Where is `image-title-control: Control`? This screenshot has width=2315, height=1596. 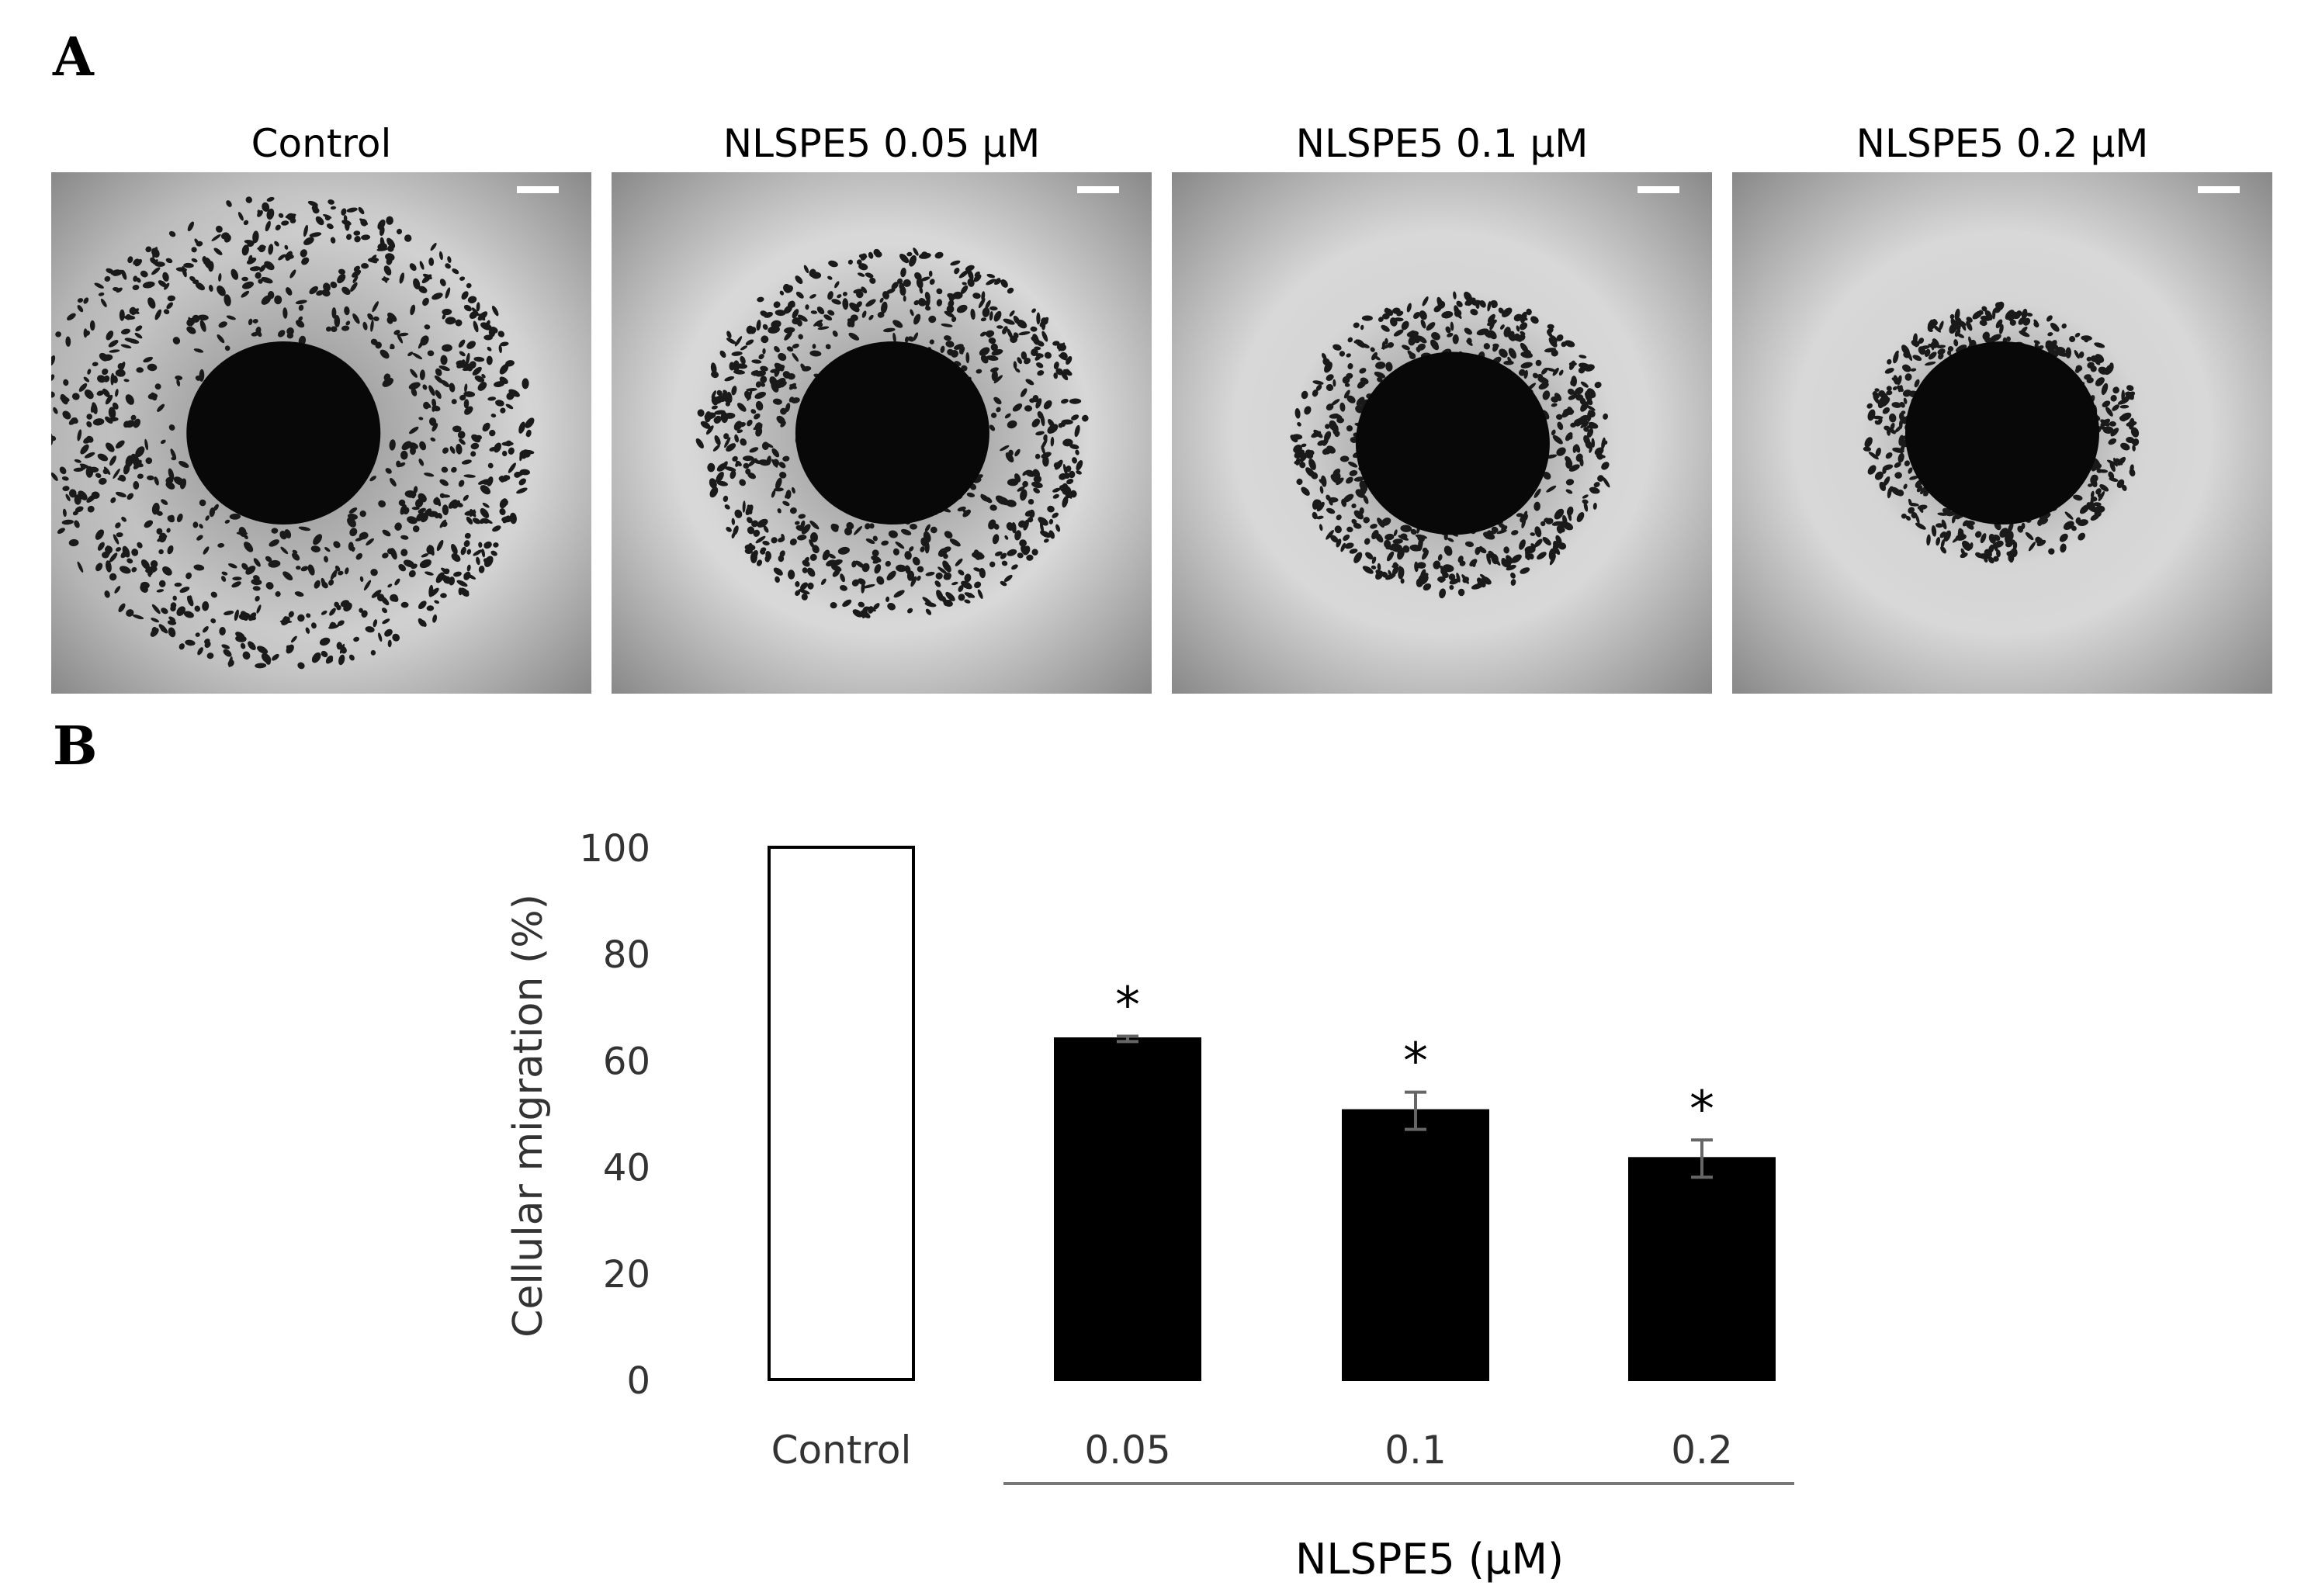 image-title-control: Control is located at coordinates (321, 143).